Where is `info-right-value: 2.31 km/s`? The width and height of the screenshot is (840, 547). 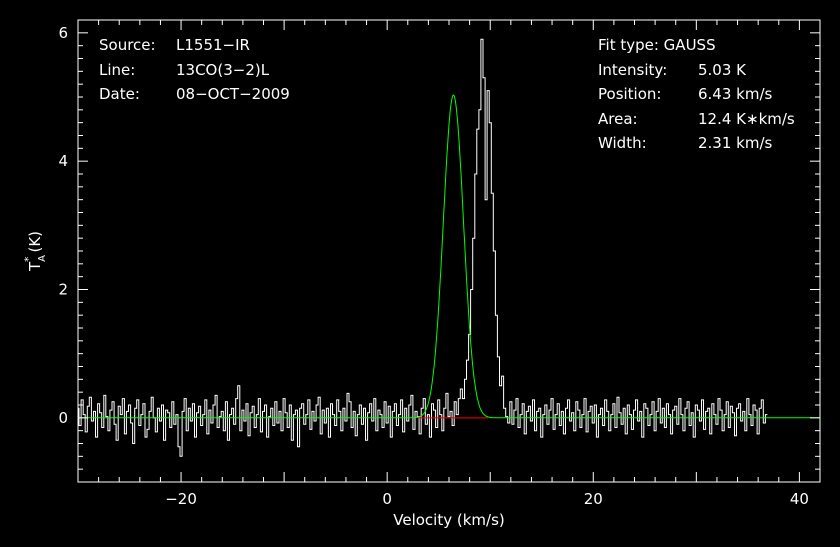
info-right-value: 2.31 km/s is located at coordinates (735, 143).